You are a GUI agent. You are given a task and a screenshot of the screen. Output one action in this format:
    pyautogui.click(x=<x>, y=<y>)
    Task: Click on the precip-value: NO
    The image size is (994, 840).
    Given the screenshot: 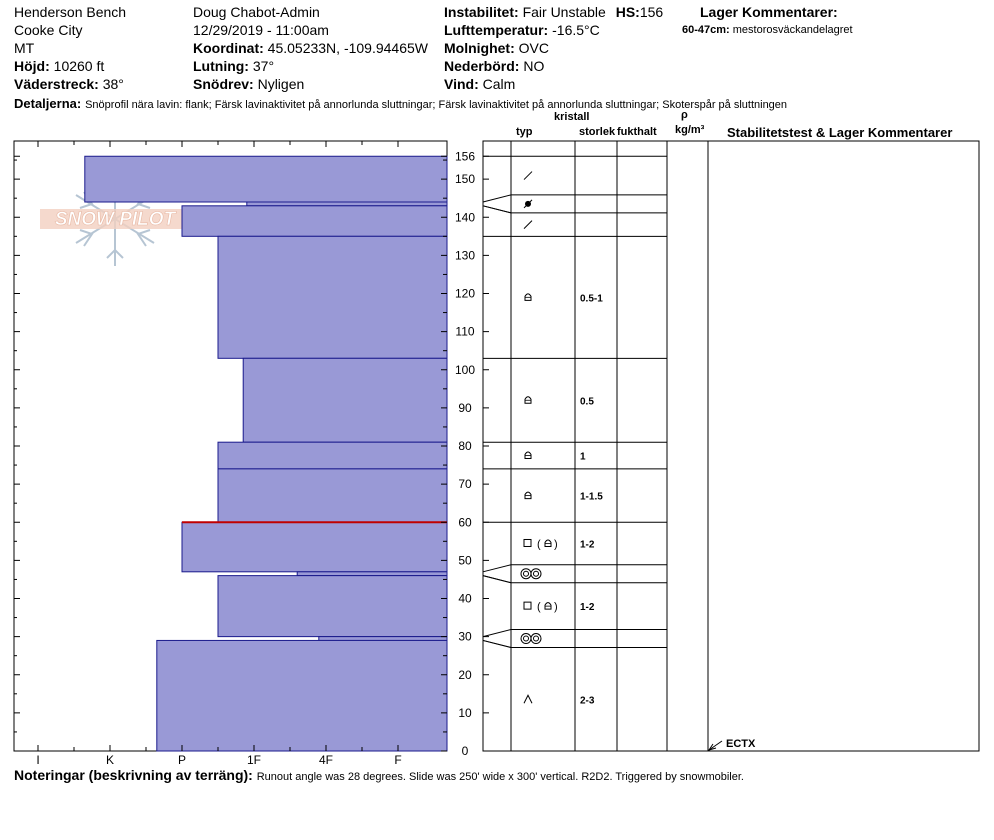 What is the action you would take?
    pyautogui.click(x=534, y=66)
    